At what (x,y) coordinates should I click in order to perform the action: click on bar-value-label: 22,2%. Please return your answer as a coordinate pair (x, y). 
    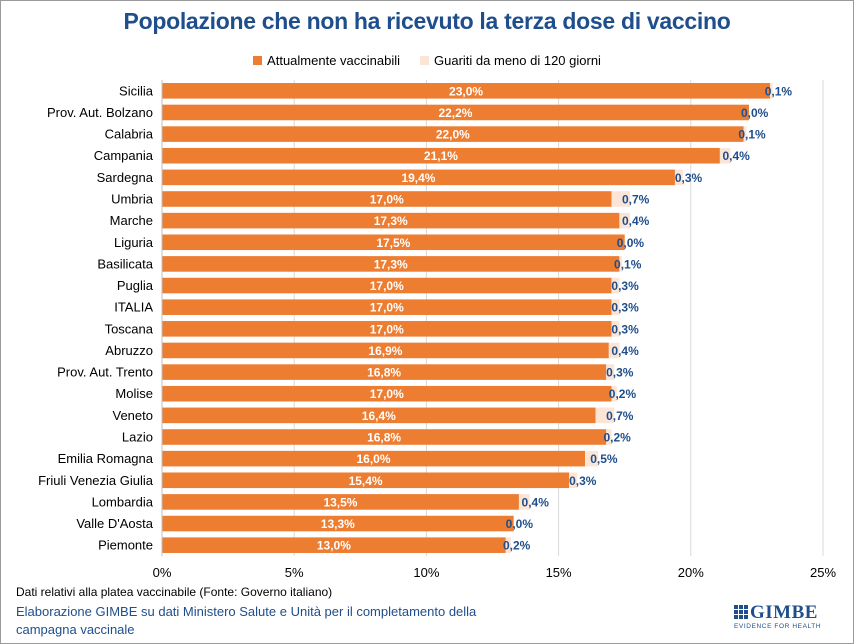
    Looking at the image, I should click on (455, 113).